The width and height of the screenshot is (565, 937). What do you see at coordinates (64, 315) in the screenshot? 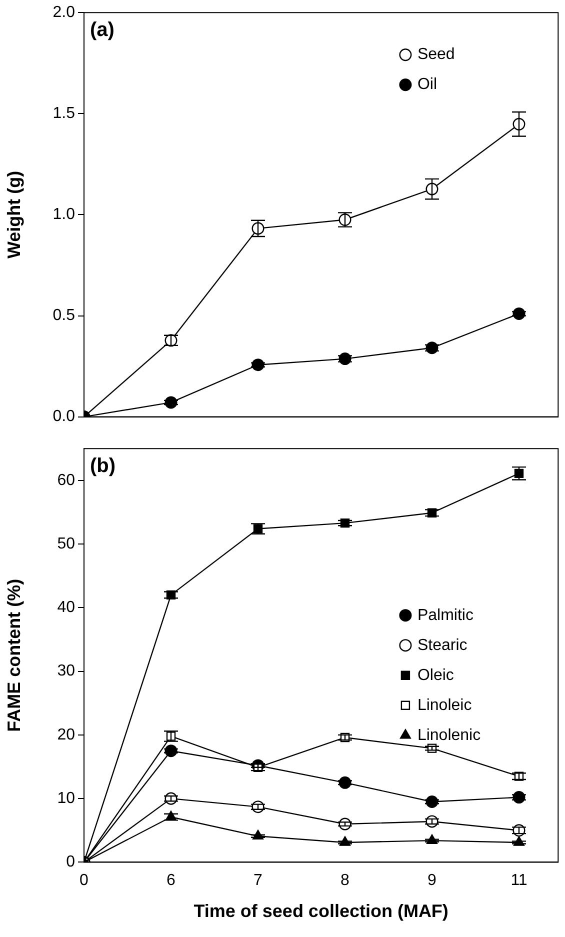
I see `y-tick-label: 0.5` at bounding box center [64, 315].